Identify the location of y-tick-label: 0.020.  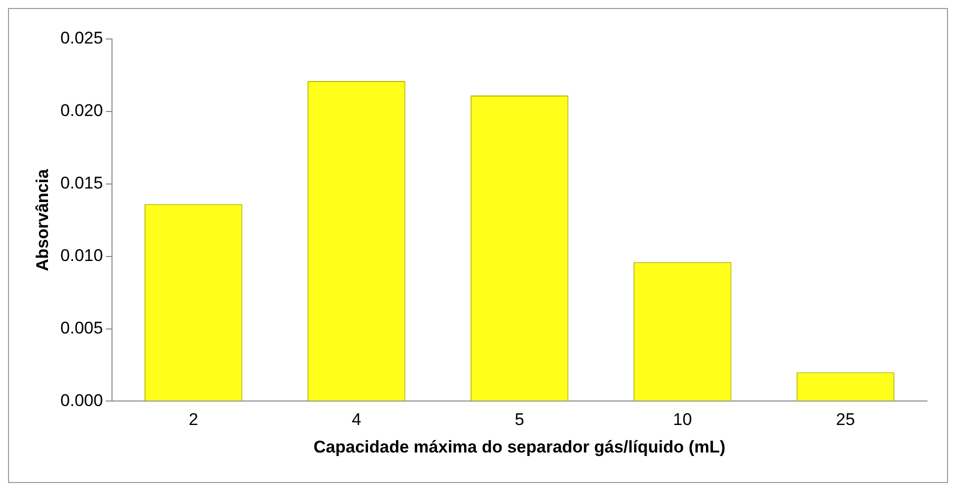
(81, 110).